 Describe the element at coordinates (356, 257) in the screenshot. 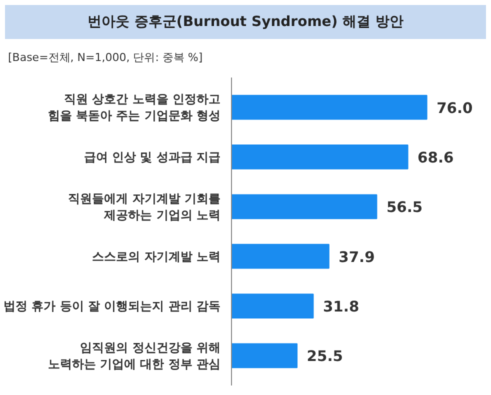

I see `data-label: 37.9` at that location.